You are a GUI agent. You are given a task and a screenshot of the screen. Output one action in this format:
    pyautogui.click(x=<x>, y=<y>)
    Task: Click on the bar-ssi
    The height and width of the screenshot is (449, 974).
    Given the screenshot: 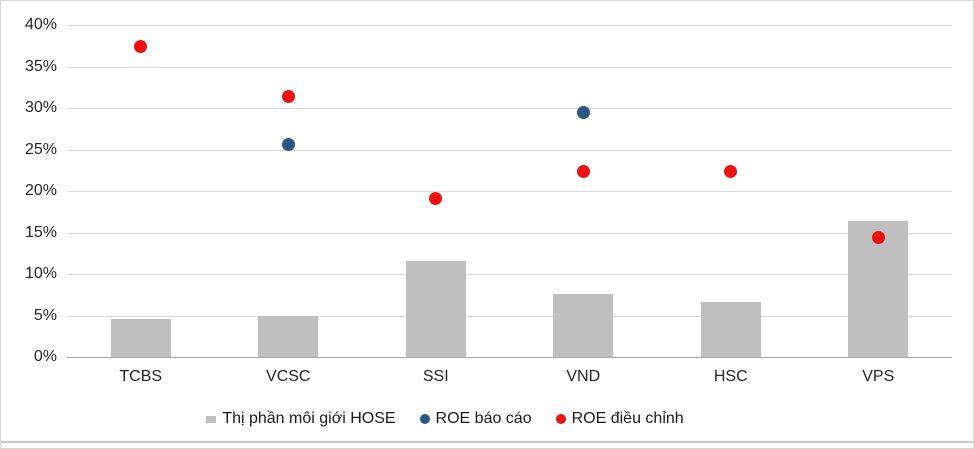 What is the action you would take?
    pyautogui.click(x=435, y=308)
    